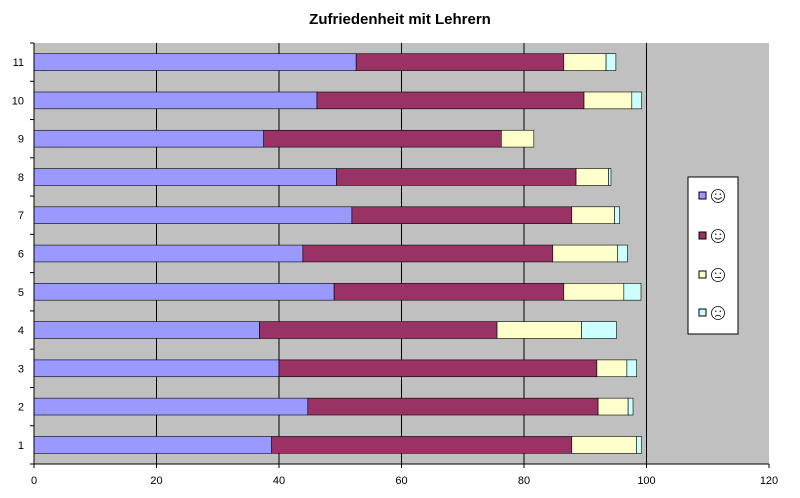 This screenshot has height=498, width=800. Describe the element at coordinates (21, 216) in the screenshot. I see `y-tick-label: 7` at that location.